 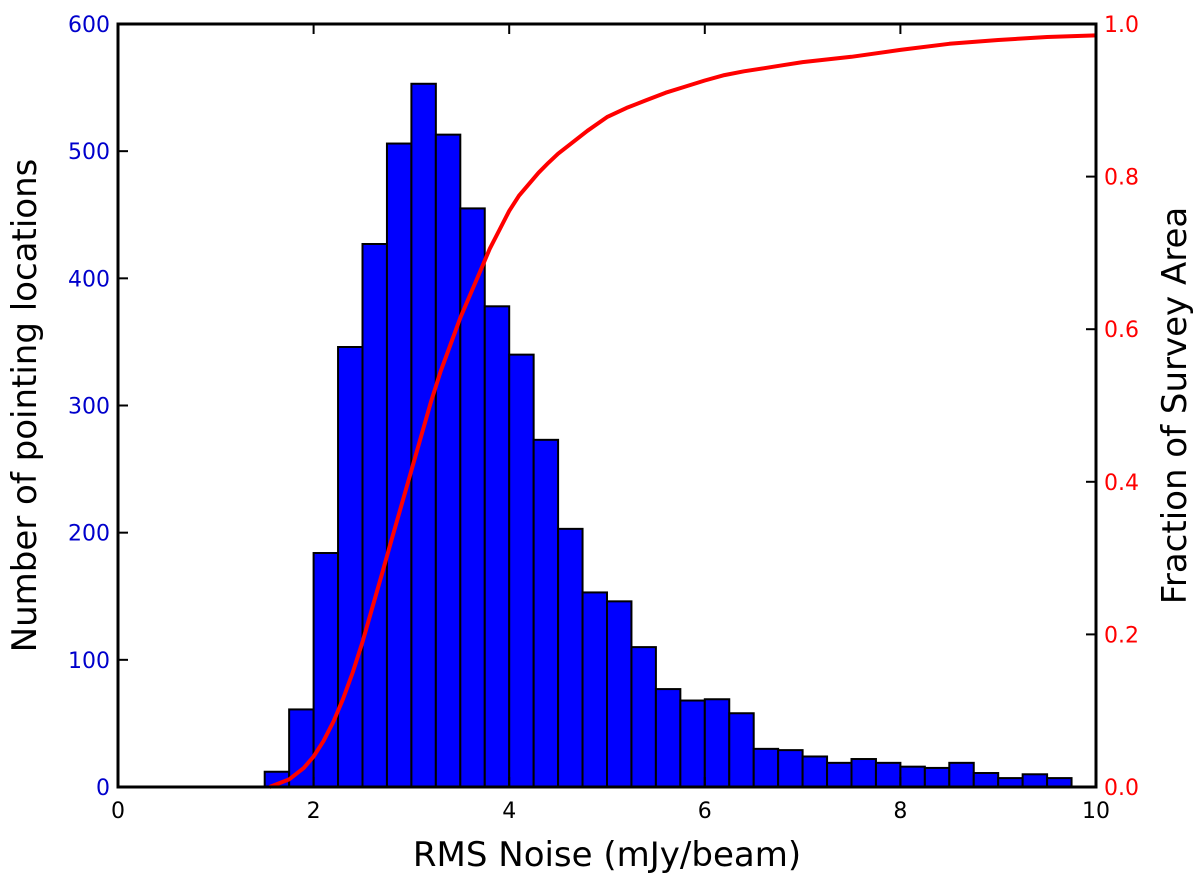 What do you see at coordinates (89, 25) in the screenshot?
I see `y-tick-label: 600` at bounding box center [89, 25].